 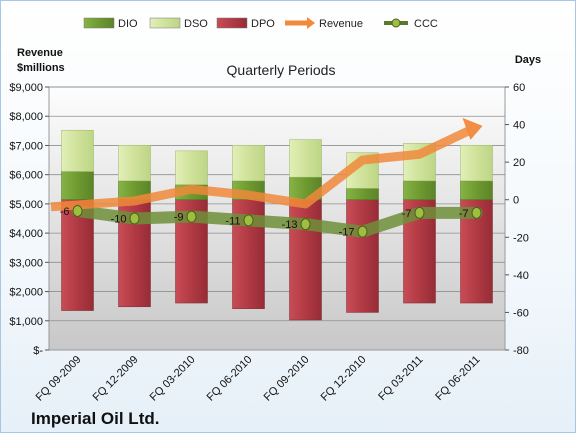 I want to click on x-tick-label: FQ 06-2010, so click(x=230, y=379).